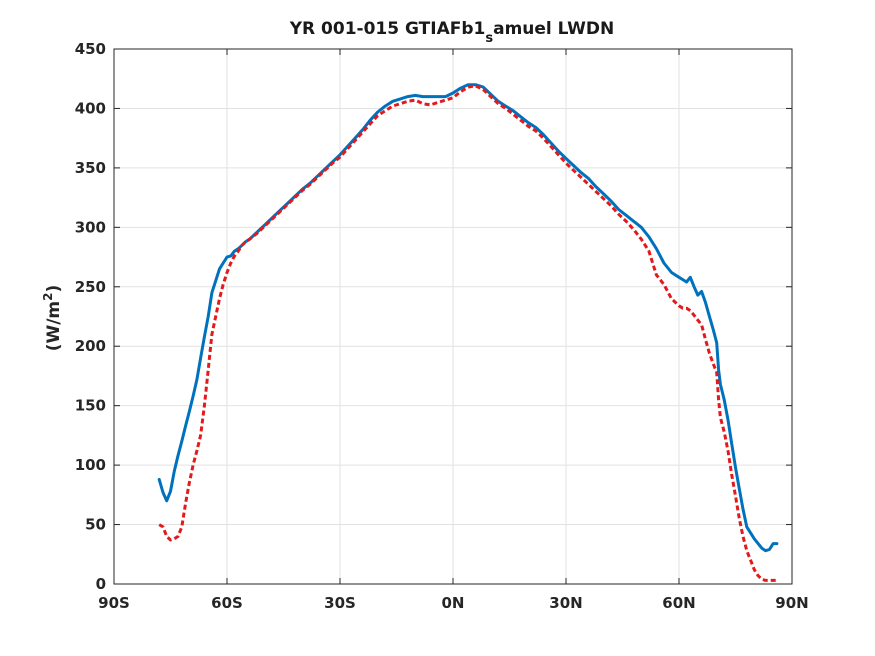  Describe the element at coordinates (90, 316) in the screenshot. I see `y-axis-tick-labels: 0 50 100 150 200 250 300 350 400 450` at that location.